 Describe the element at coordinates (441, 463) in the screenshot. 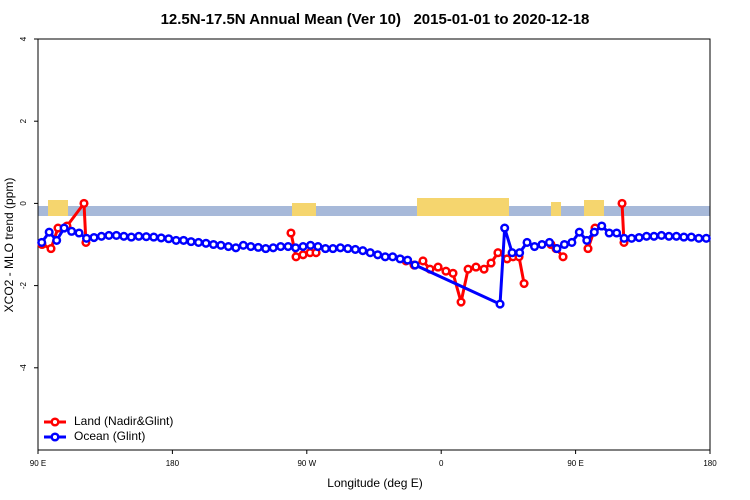

I see `x-tick-label: 0` at that location.